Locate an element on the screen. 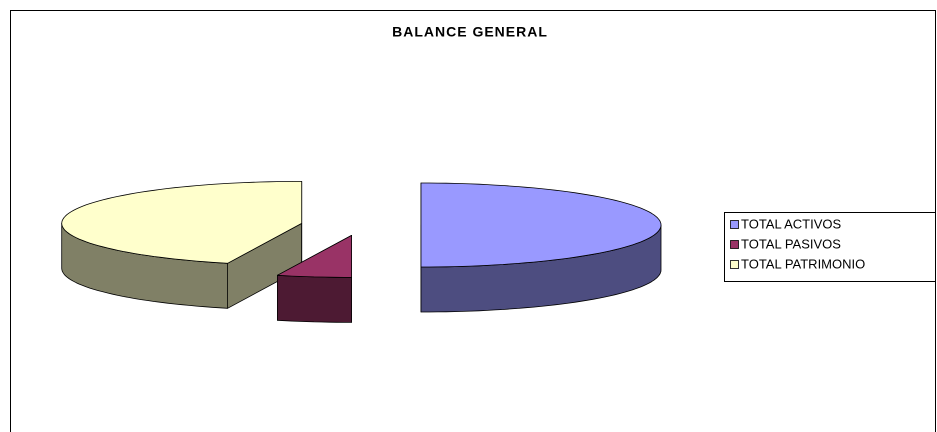 The width and height of the screenshot is (937, 432). chart-title: BALANCE GENERAL is located at coordinates (470, 32).